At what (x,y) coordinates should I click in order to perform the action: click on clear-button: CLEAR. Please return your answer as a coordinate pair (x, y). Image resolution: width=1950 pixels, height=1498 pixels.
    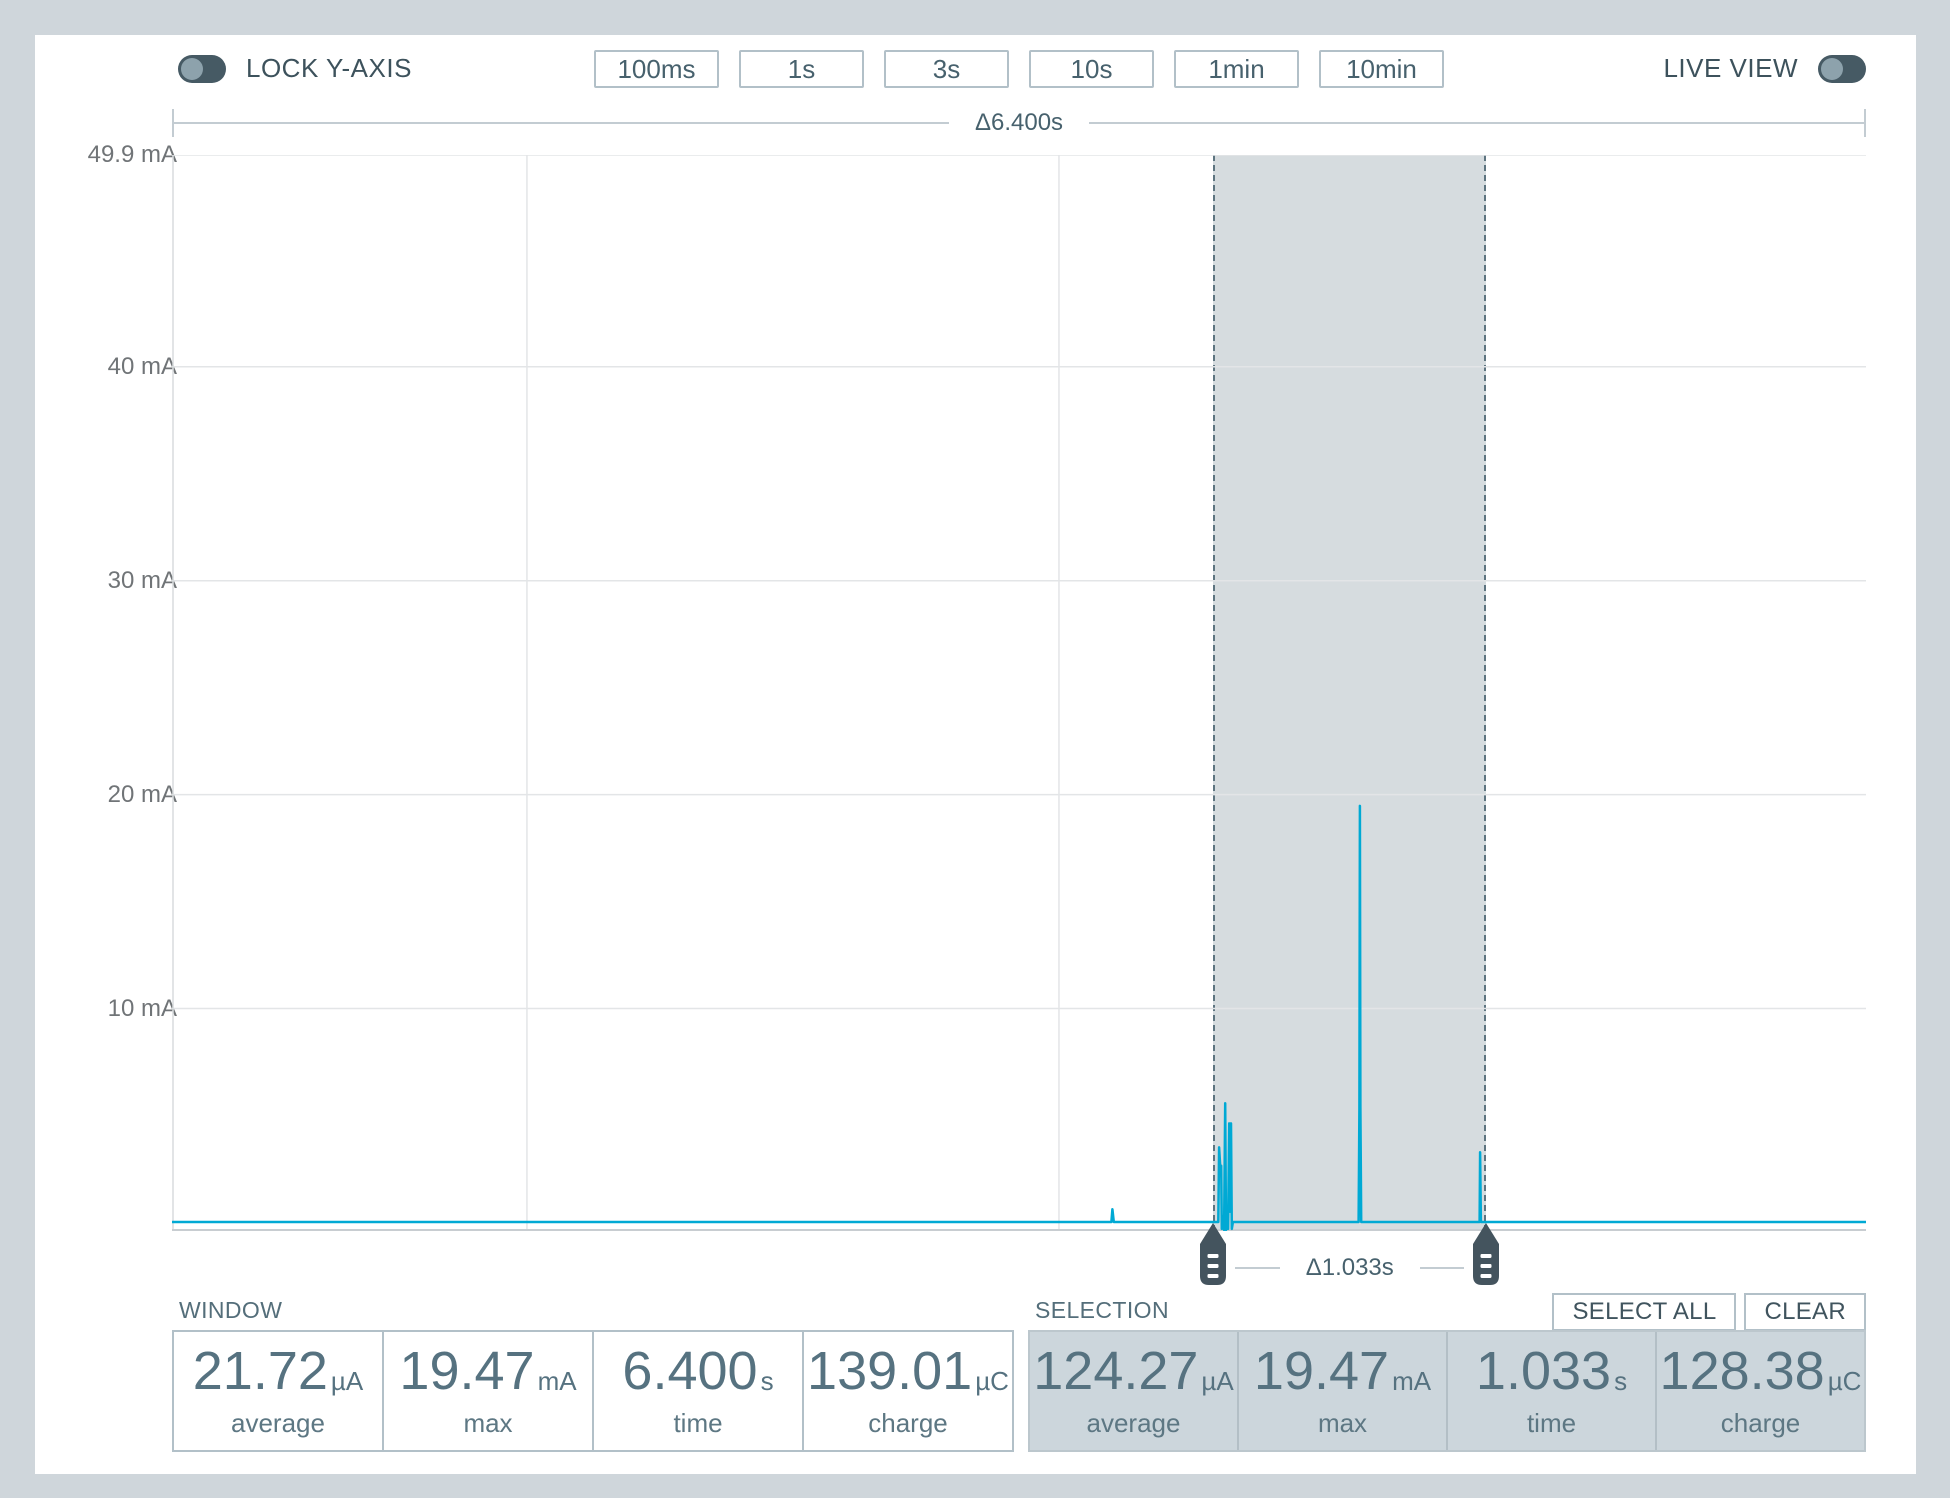
    Looking at the image, I should click on (1805, 1312).